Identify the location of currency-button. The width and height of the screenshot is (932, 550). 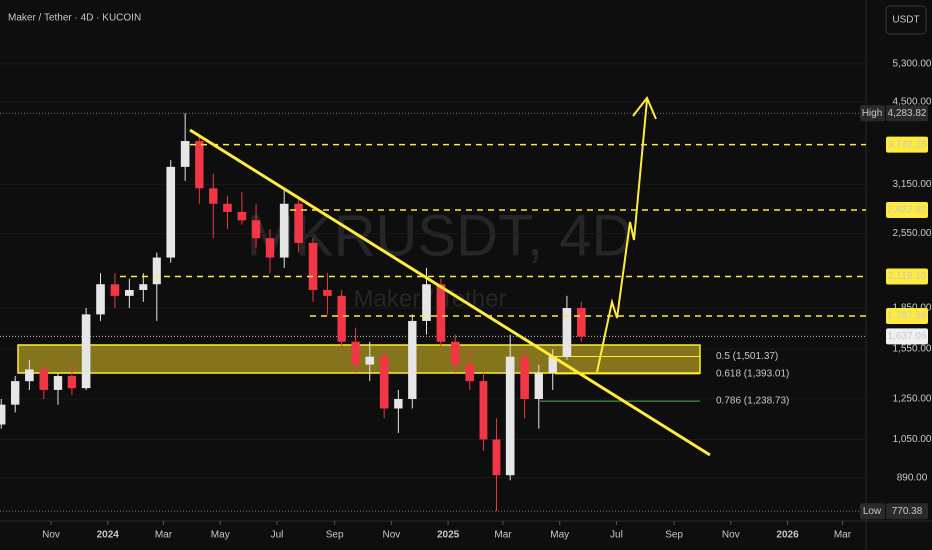
(906, 20).